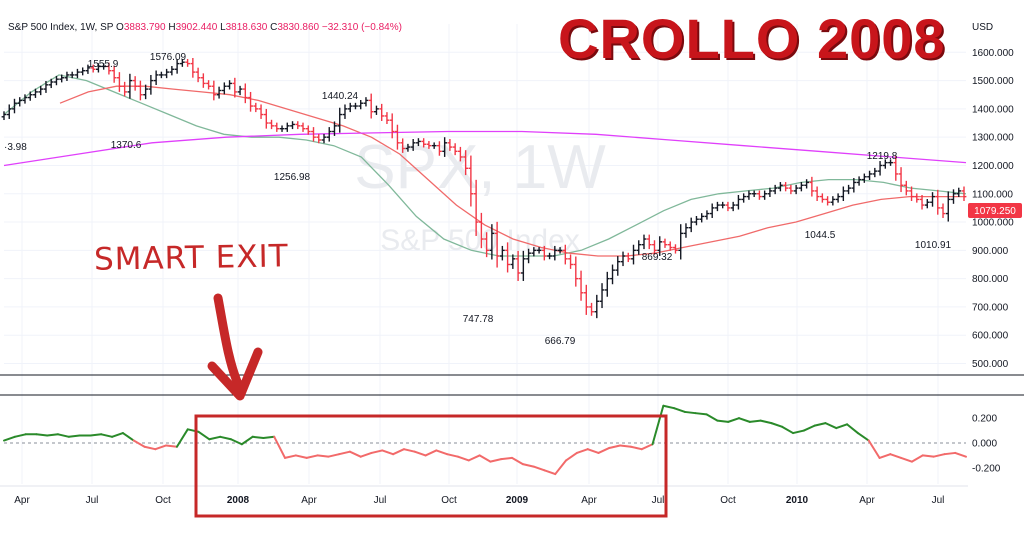 The image size is (1024, 543). Describe the element at coordinates (990, 307) in the screenshot. I see `price-axis-tick: 700.000` at that location.